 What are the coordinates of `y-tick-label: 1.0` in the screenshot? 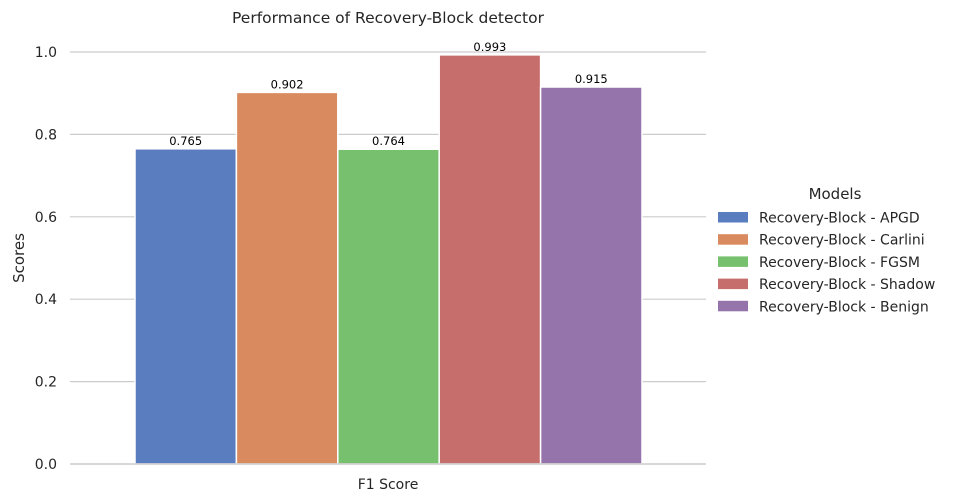 It's located at (46, 53).